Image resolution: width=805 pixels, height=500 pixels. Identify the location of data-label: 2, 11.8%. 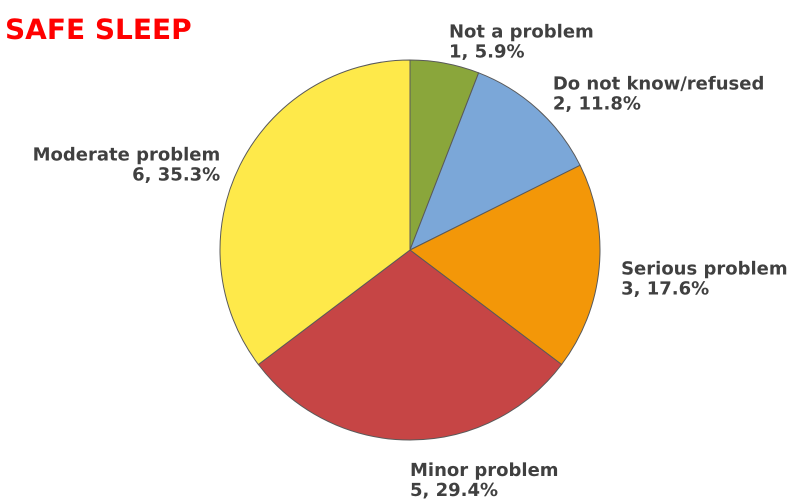
(596, 103).